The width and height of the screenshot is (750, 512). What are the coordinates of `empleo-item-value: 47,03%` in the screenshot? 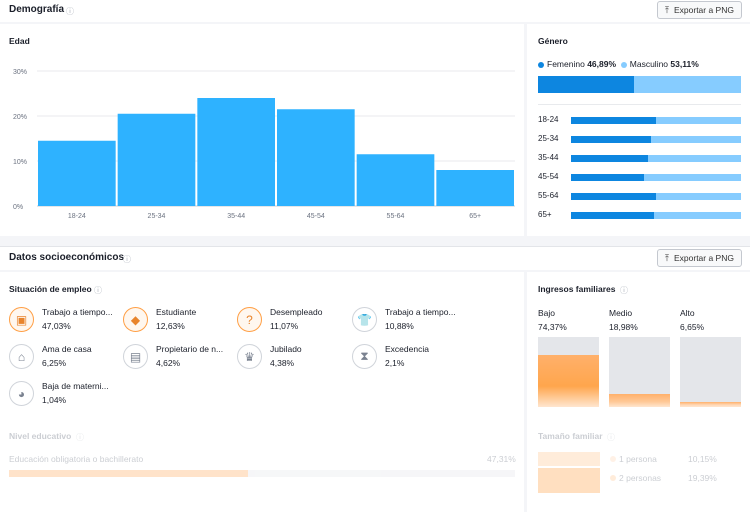 It's located at (56, 326).